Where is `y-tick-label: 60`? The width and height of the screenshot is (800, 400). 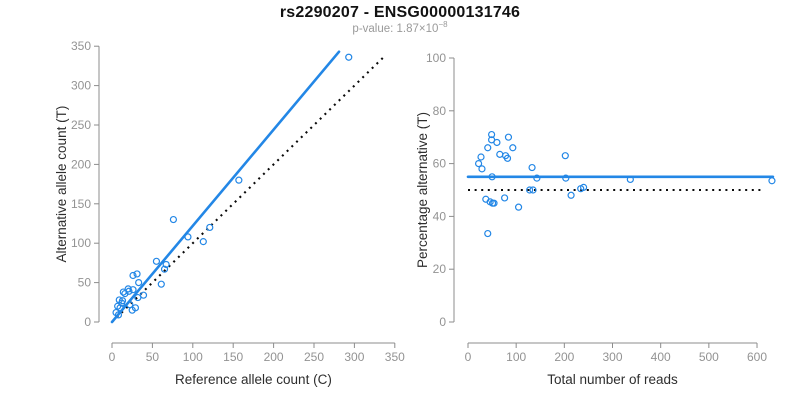 y-tick-label: 60 is located at coordinates (440, 164).